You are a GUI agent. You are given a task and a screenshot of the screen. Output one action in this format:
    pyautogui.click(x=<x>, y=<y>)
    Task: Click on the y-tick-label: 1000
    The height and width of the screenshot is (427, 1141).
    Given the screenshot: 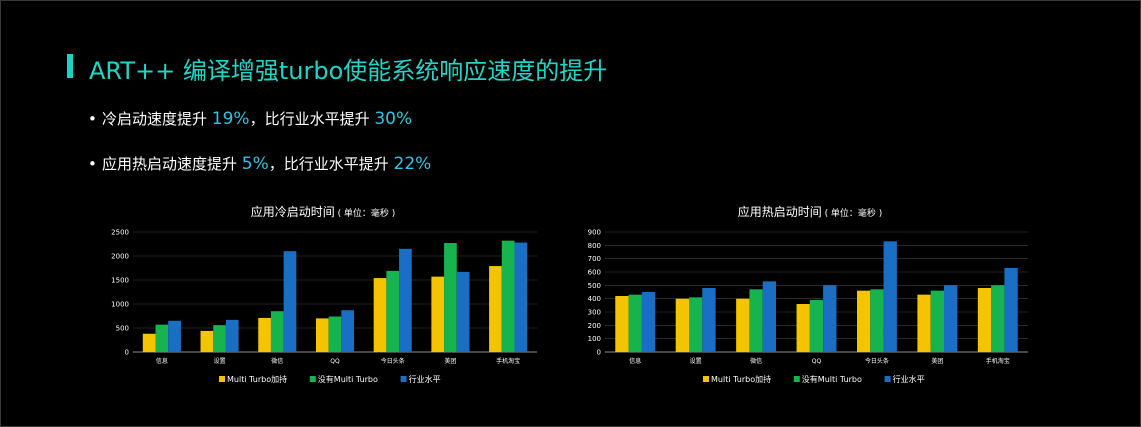 What is the action you would take?
    pyautogui.click(x=120, y=305)
    